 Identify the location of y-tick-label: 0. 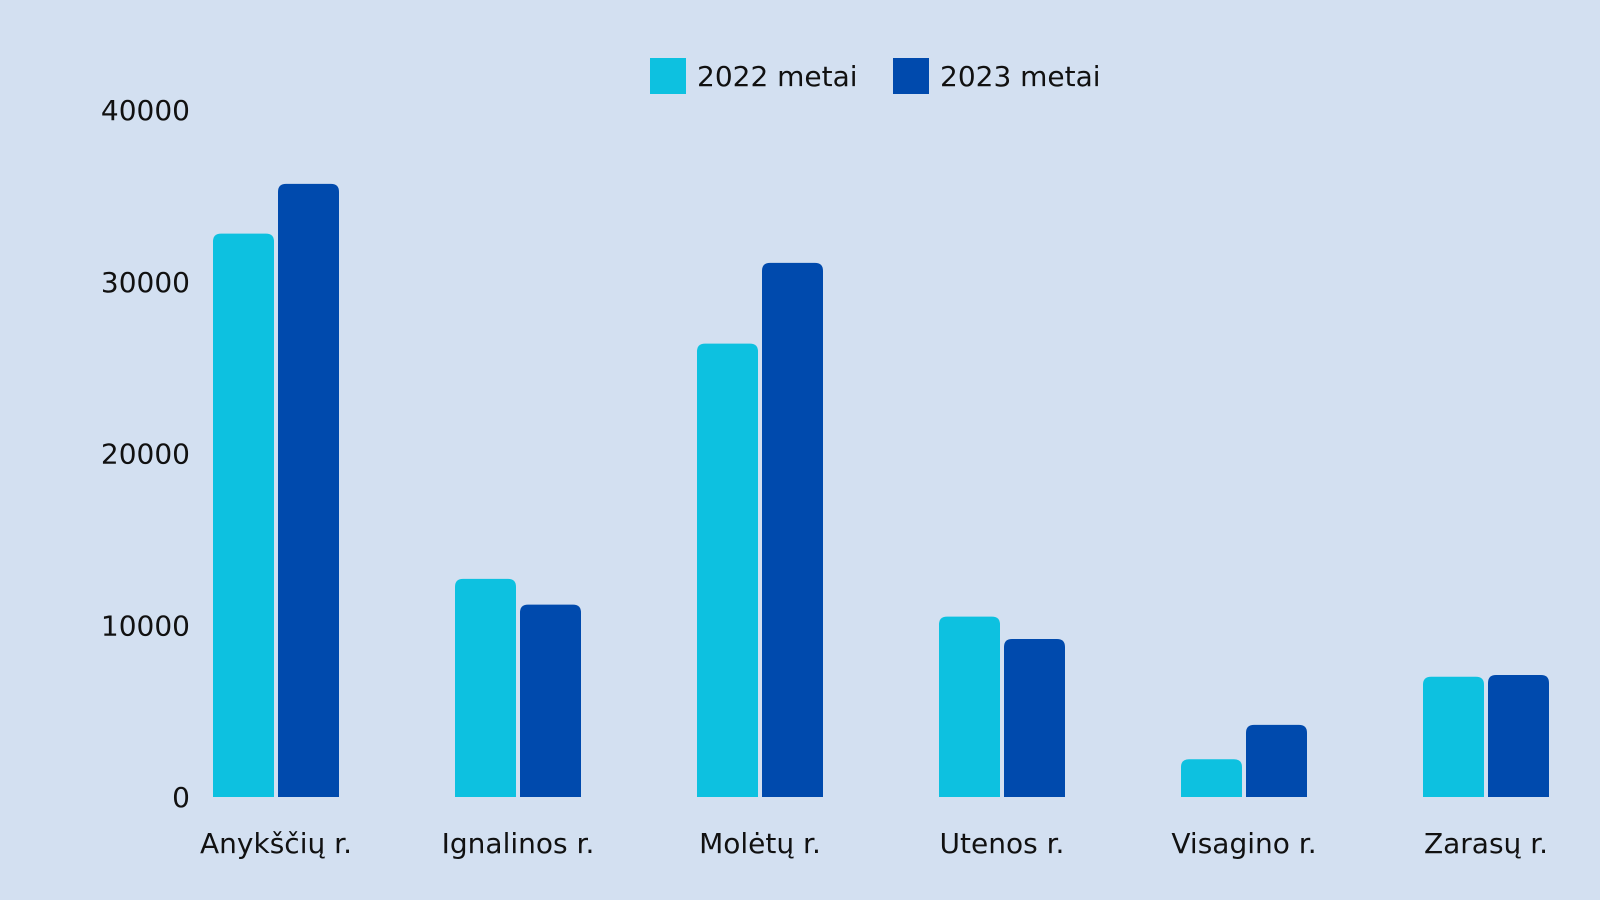
(181, 797).